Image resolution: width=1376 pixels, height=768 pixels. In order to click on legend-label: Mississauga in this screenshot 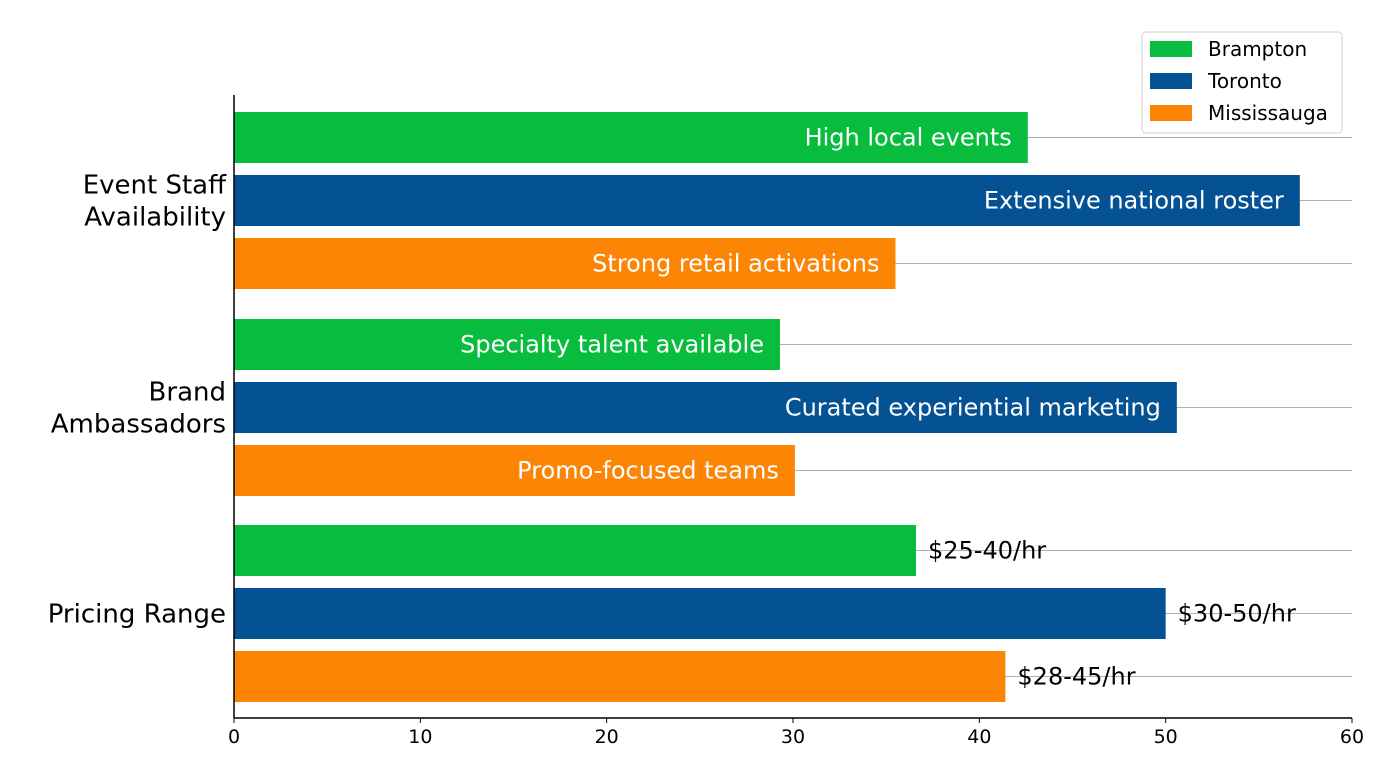, I will do `click(1268, 113)`.